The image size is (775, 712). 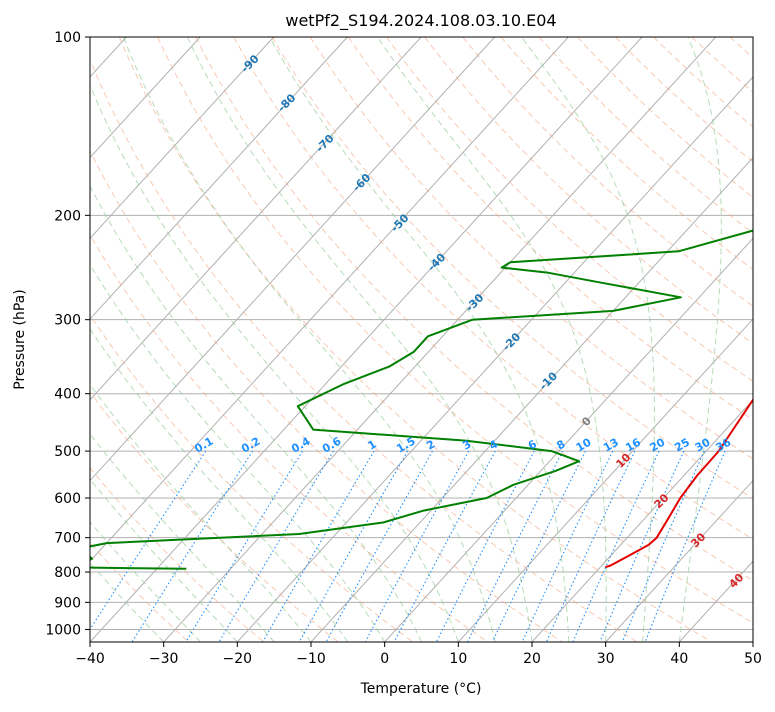 What do you see at coordinates (332, 444) in the screenshot?
I see `mixing-ratio-label: 0.6` at bounding box center [332, 444].